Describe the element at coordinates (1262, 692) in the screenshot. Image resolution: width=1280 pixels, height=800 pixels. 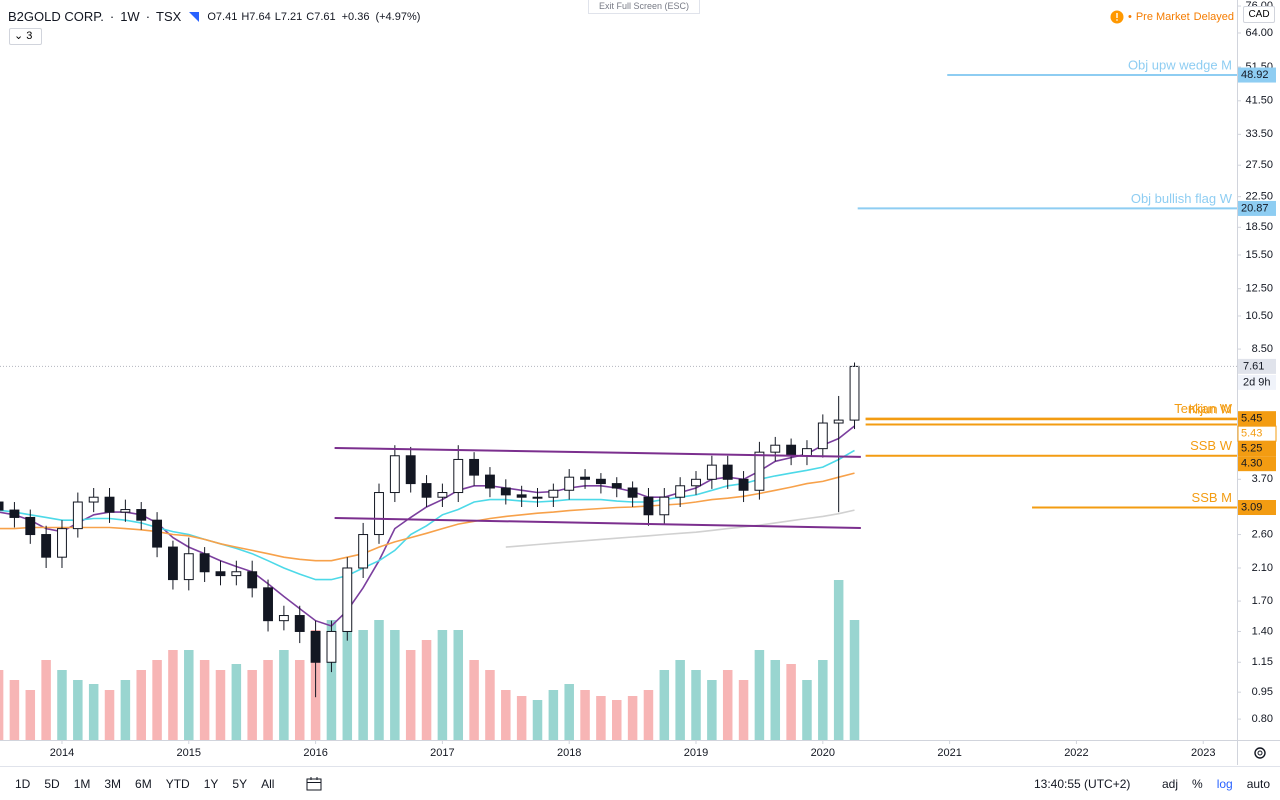
I see `y-tick-label: 0.95` at that location.